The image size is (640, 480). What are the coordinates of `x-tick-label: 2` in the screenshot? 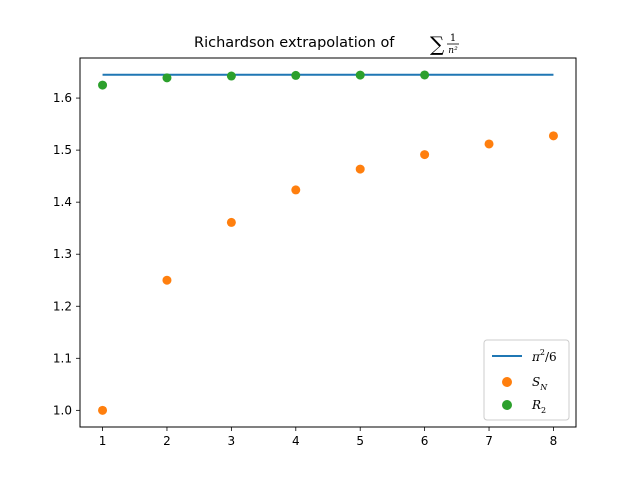 It's located at (167, 441).